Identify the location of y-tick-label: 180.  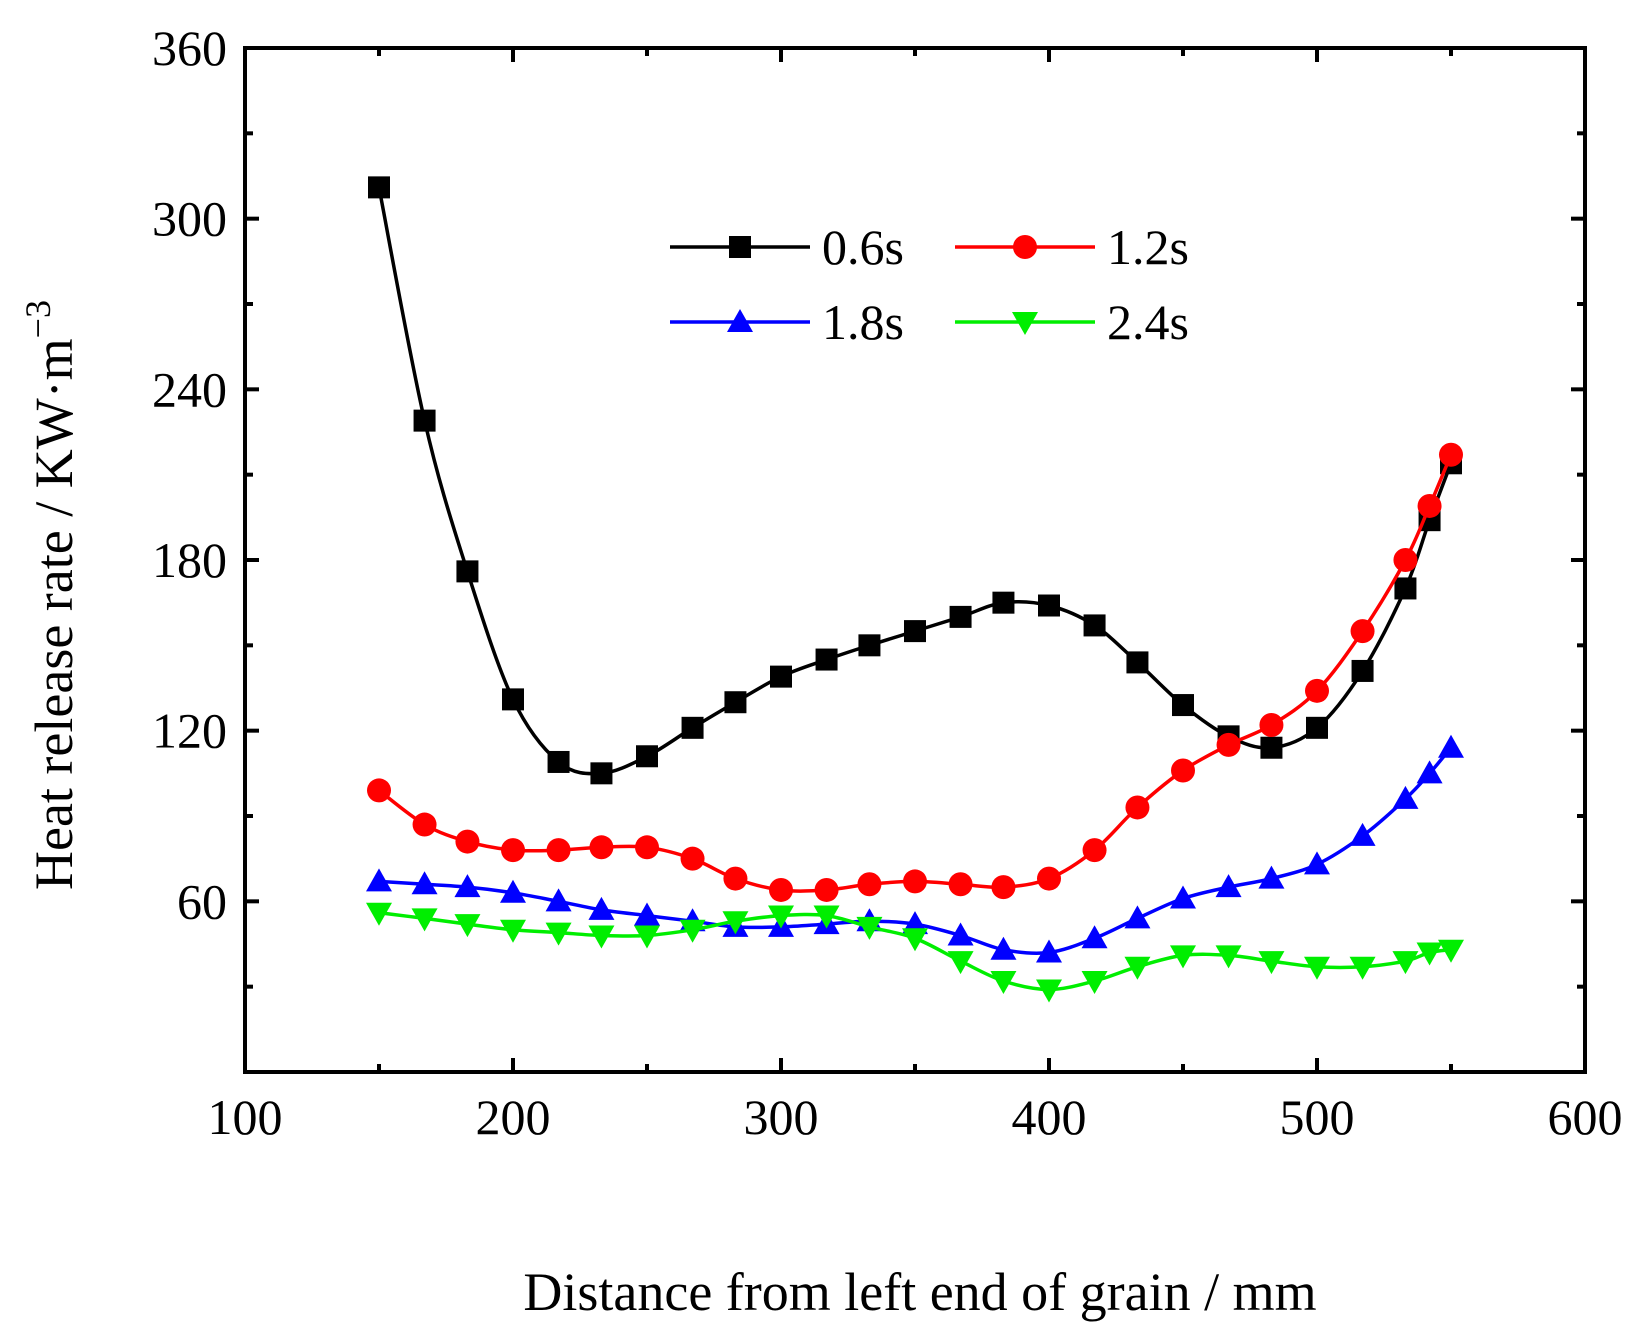
(189, 560).